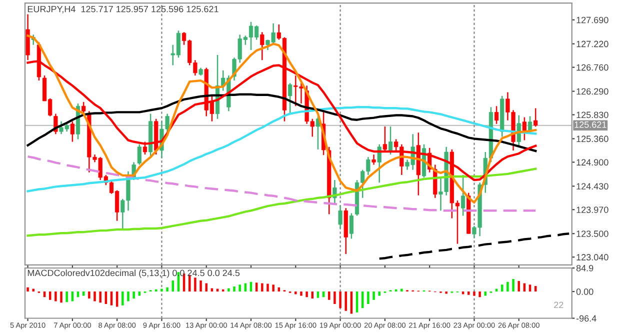 This screenshot has width=625, height=335. What do you see at coordinates (592, 91) in the screenshot?
I see `y-tick-label: 126.290` at bounding box center [592, 91].